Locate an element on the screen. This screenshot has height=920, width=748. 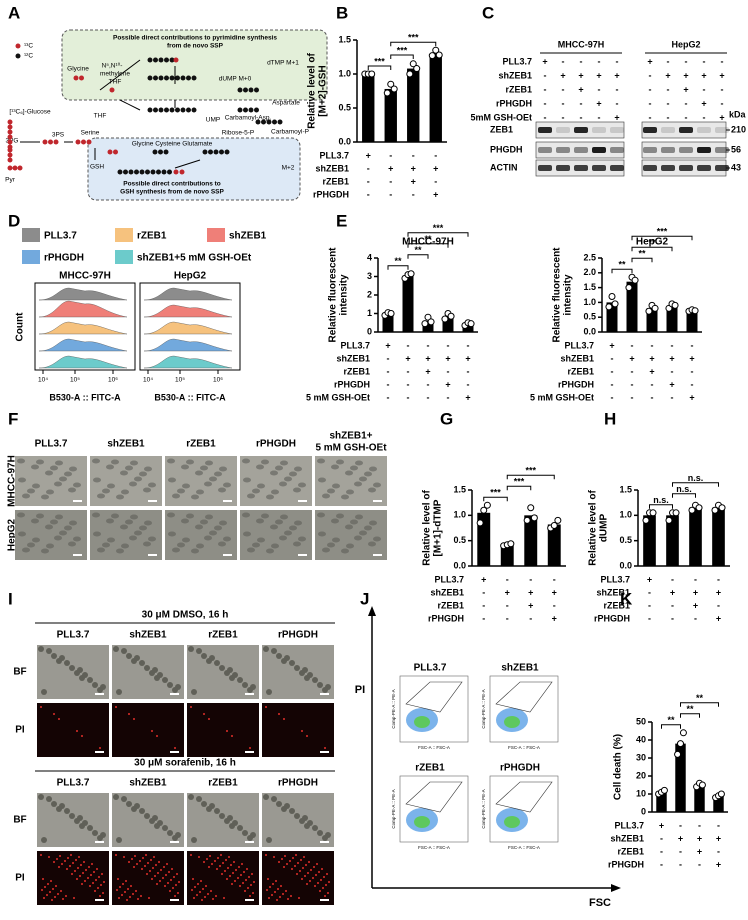
plot-x-label: FSC-A :: FSC-A is located at coordinates (434, 847).